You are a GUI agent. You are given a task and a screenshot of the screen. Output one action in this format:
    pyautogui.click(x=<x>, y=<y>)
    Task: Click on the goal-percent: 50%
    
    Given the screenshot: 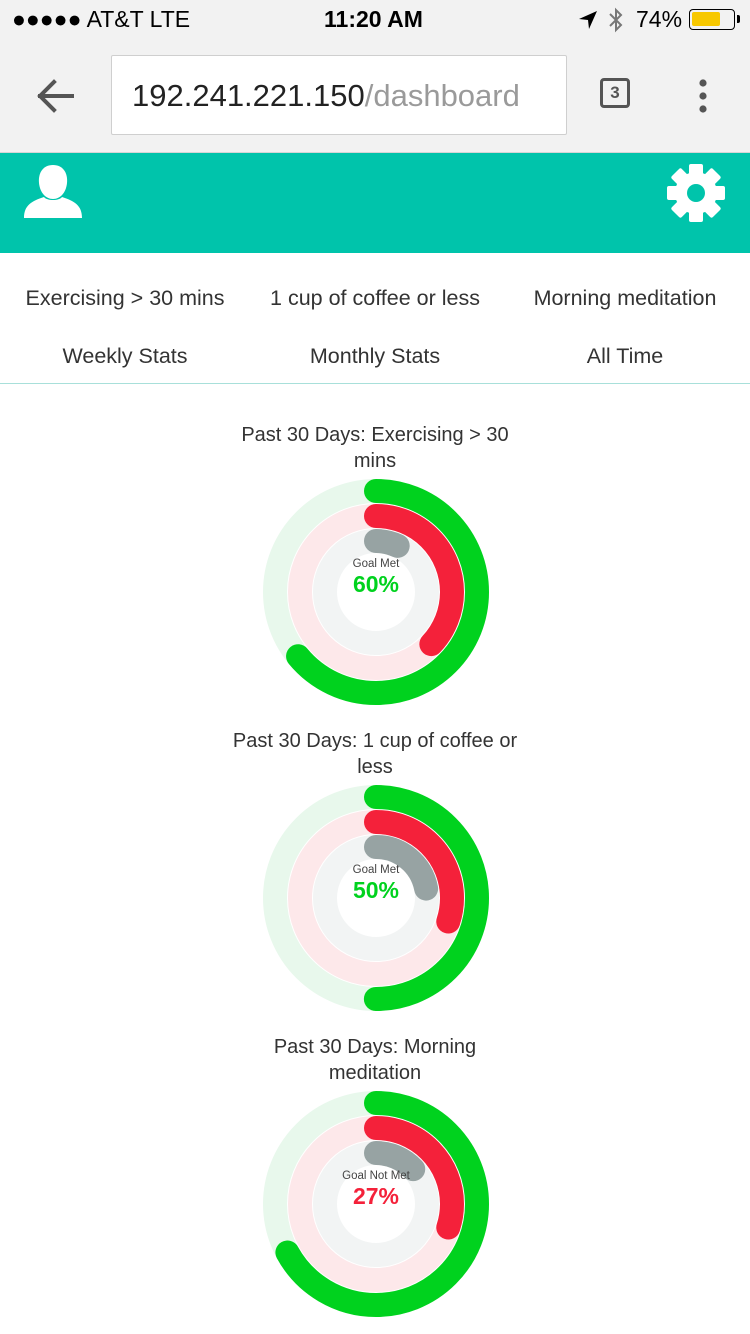 What is the action you would take?
    pyautogui.click(x=376, y=890)
    